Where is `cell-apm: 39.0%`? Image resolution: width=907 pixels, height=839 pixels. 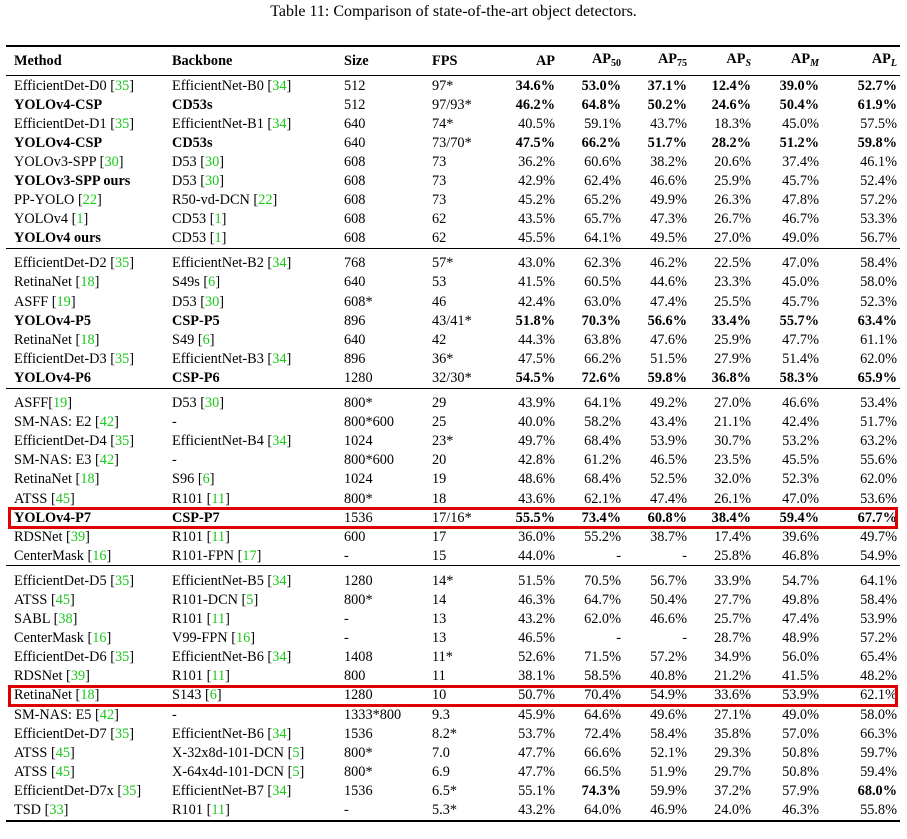
cell-apm: 39.0% is located at coordinates (799, 85).